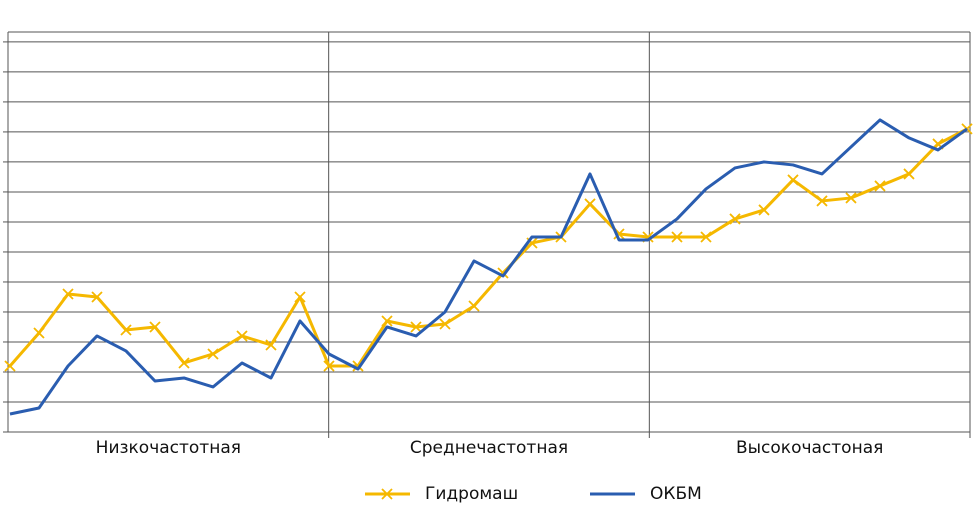  I want to click on legend-label: Гидромаш, so click(471, 494).